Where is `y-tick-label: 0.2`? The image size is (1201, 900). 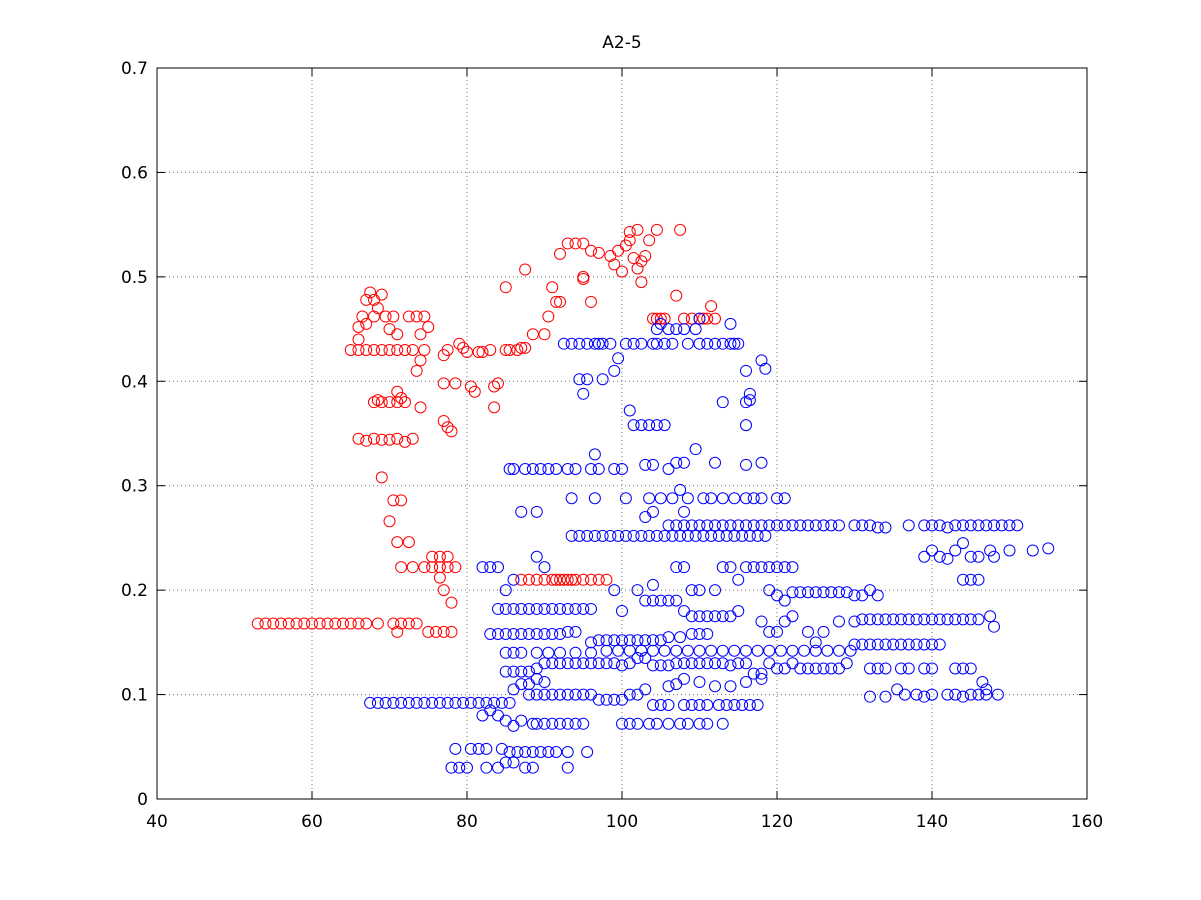
y-tick-label: 0.2 is located at coordinates (134, 591).